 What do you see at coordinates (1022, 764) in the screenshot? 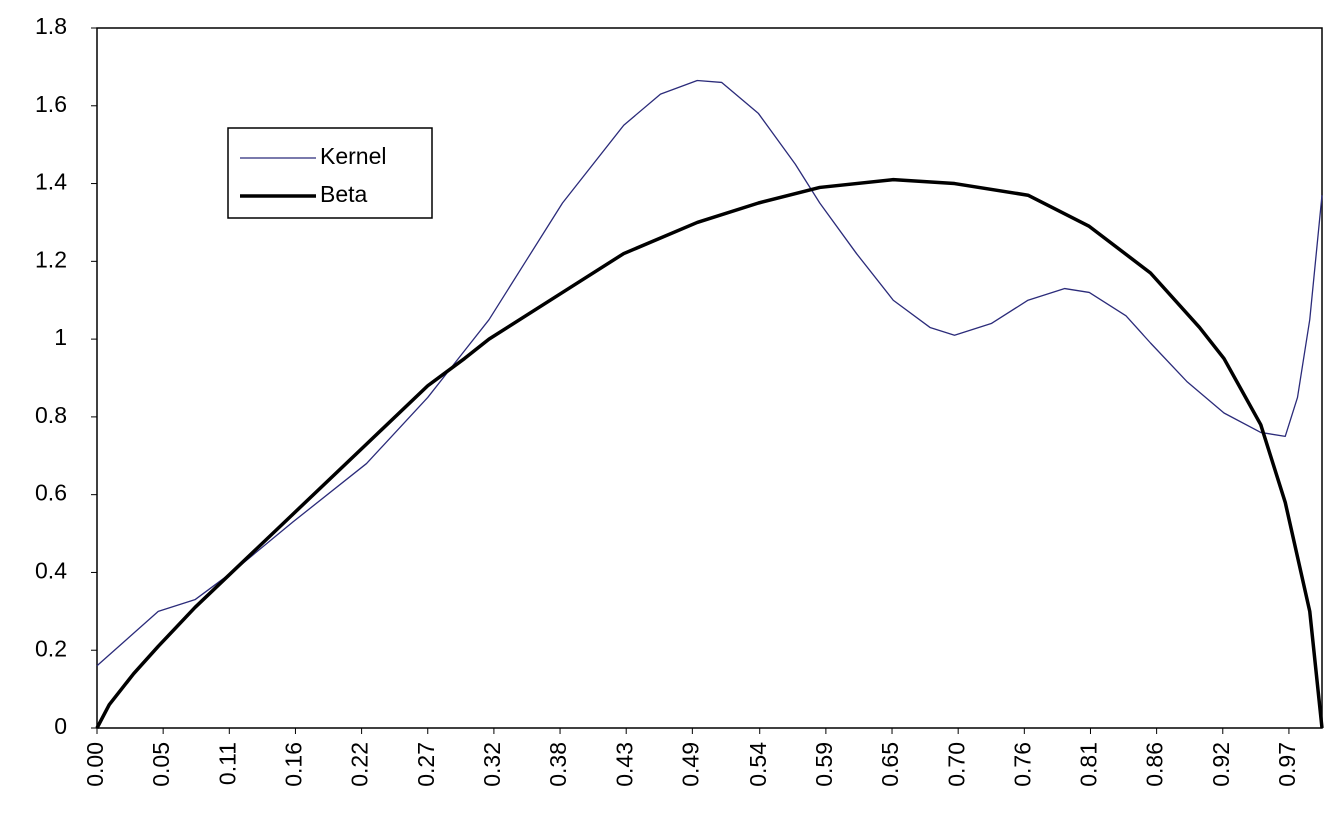
I see `x-tick-label: 0.76` at bounding box center [1022, 764].